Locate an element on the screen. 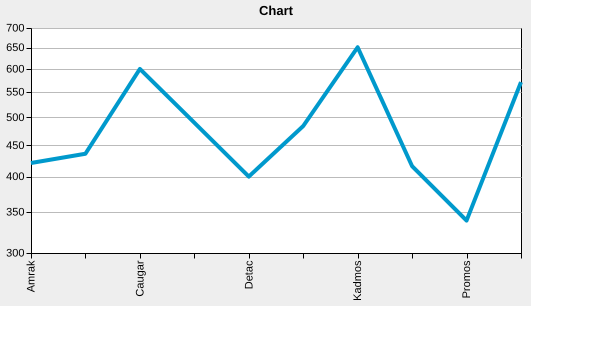  y-tick-label: 350 is located at coordinates (15, 212).